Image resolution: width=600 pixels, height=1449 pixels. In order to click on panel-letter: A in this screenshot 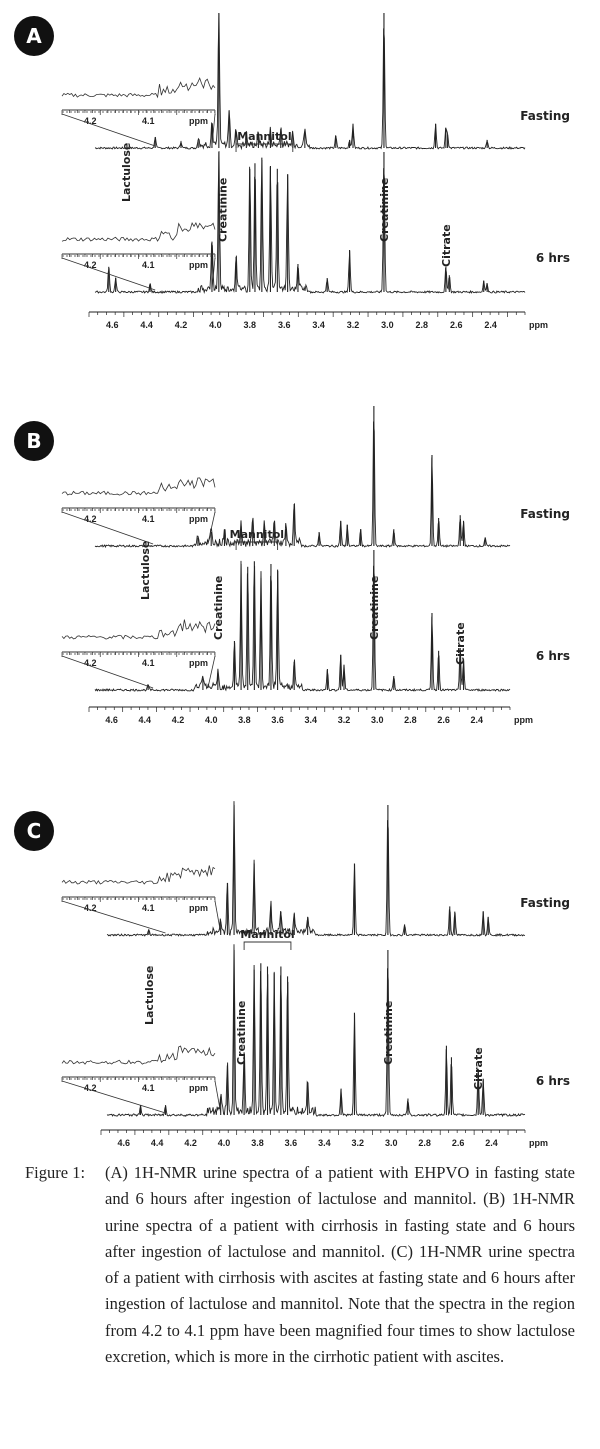, I will do `click(34, 36)`.